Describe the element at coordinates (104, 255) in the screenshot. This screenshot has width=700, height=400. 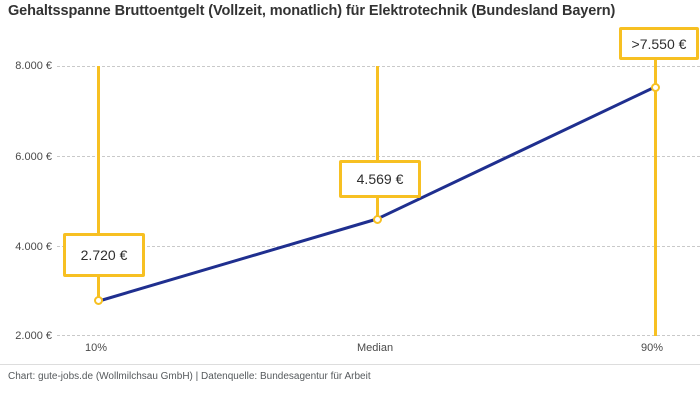
I see `data-label-10pct: 2.720 €` at that location.